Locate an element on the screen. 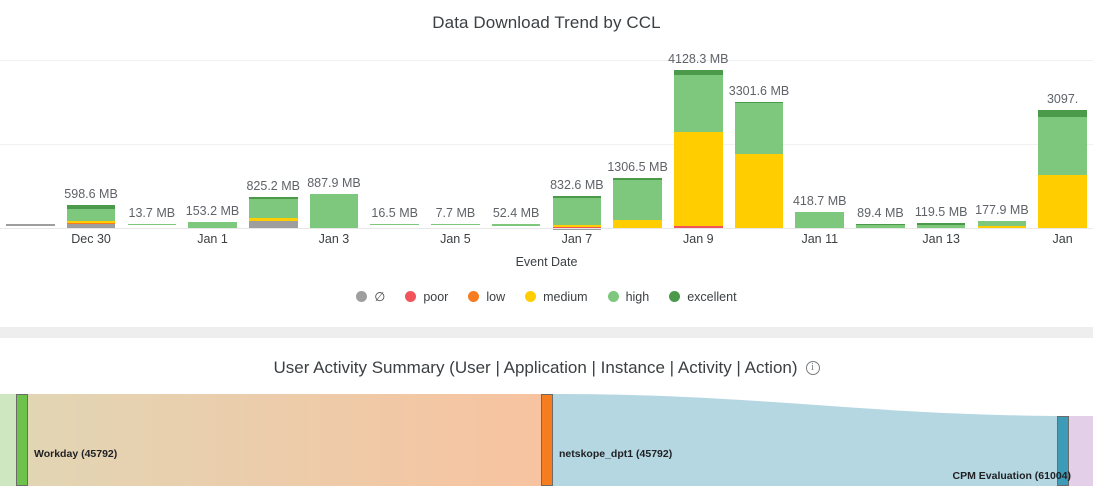 The image size is (1093, 486). bar-value-label: 418.7 MB is located at coordinates (819, 201).